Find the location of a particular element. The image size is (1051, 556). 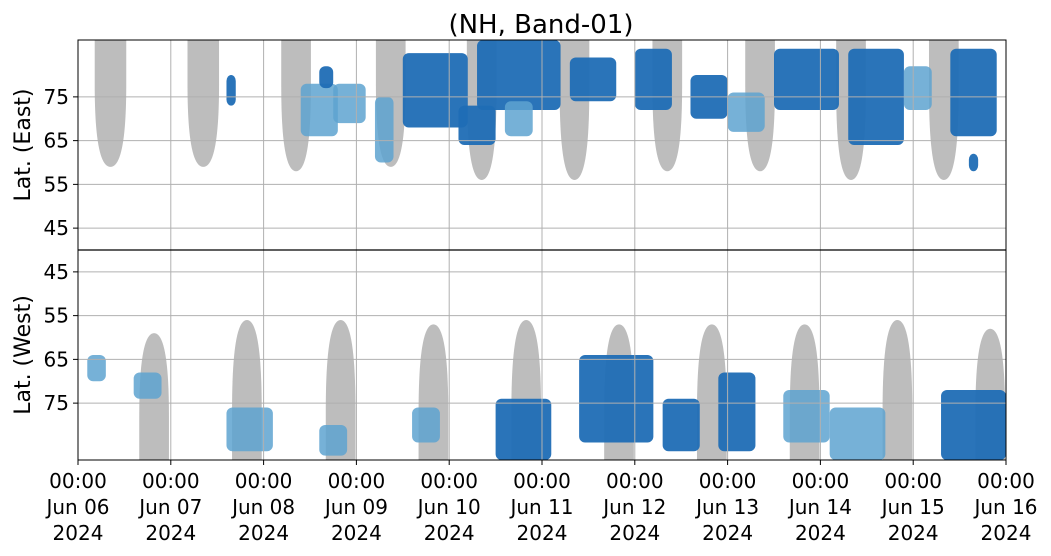

x-tick-date-9: Jun 15 is located at coordinates (912, 507).